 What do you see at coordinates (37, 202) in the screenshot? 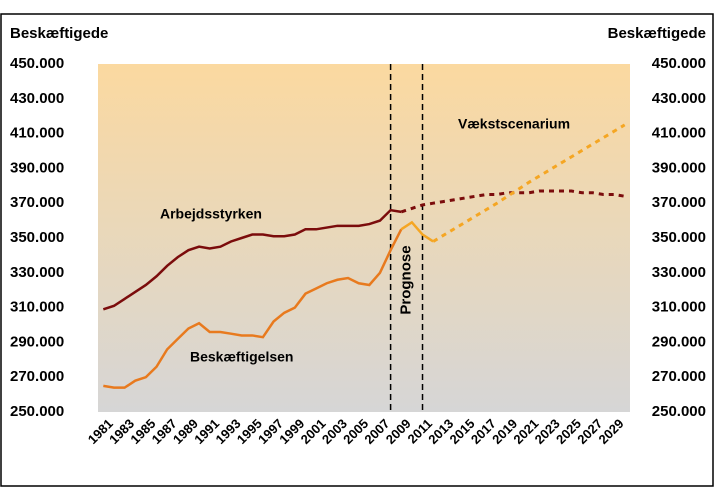
I see `y-tick-label: 370.000` at bounding box center [37, 202].